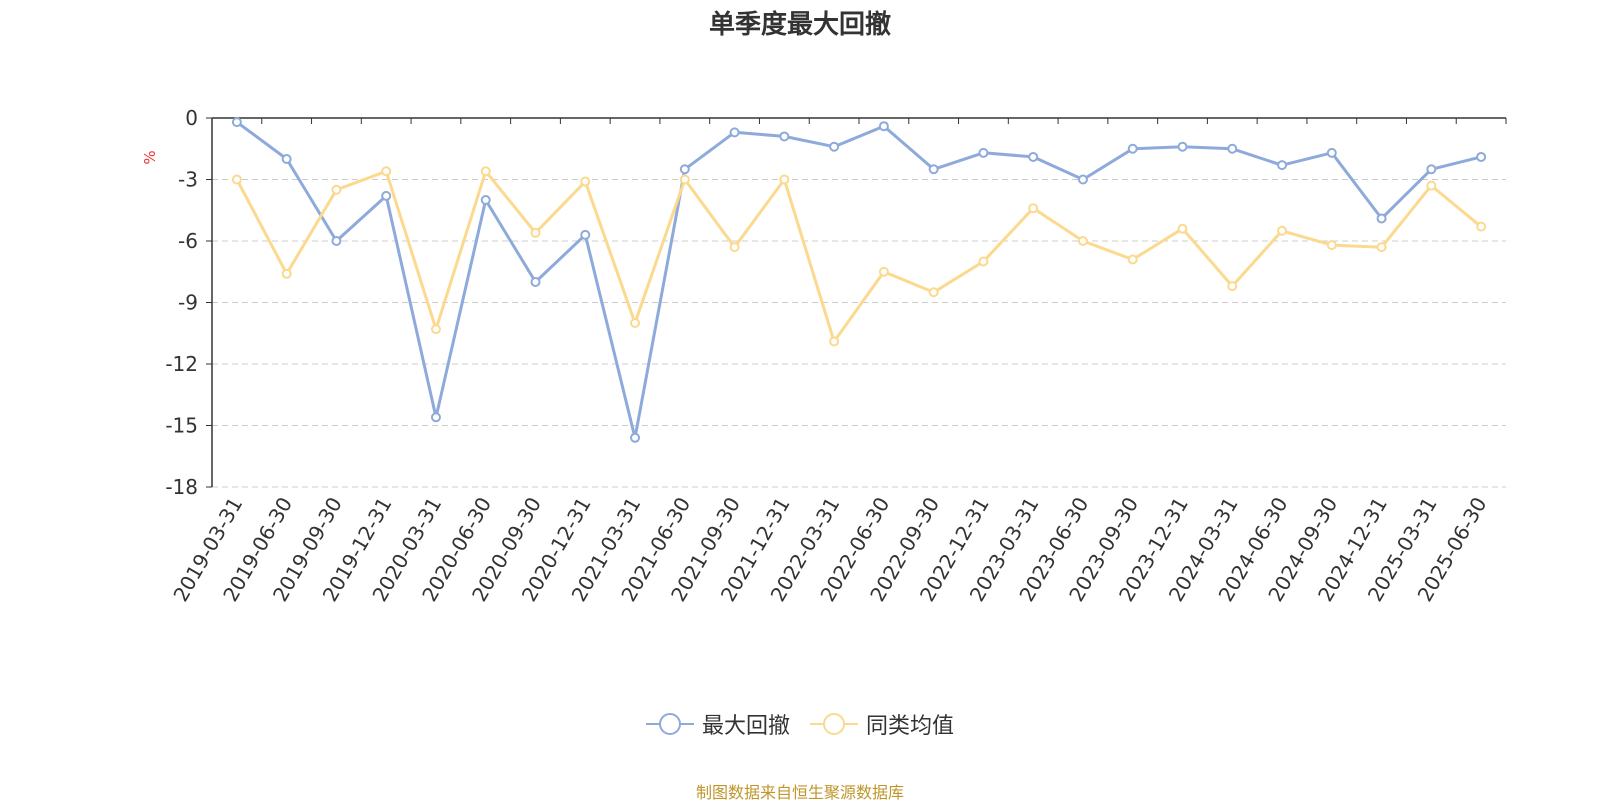  Describe the element at coordinates (181, 426) in the screenshot. I see `y-tick-label: -15` at that location.